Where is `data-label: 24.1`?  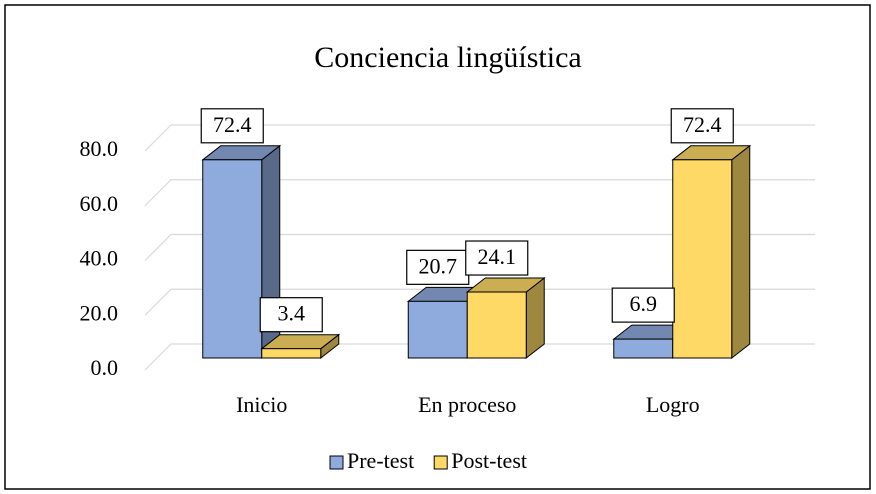
data-label: 24.1 is located at coordinates (497, 256).